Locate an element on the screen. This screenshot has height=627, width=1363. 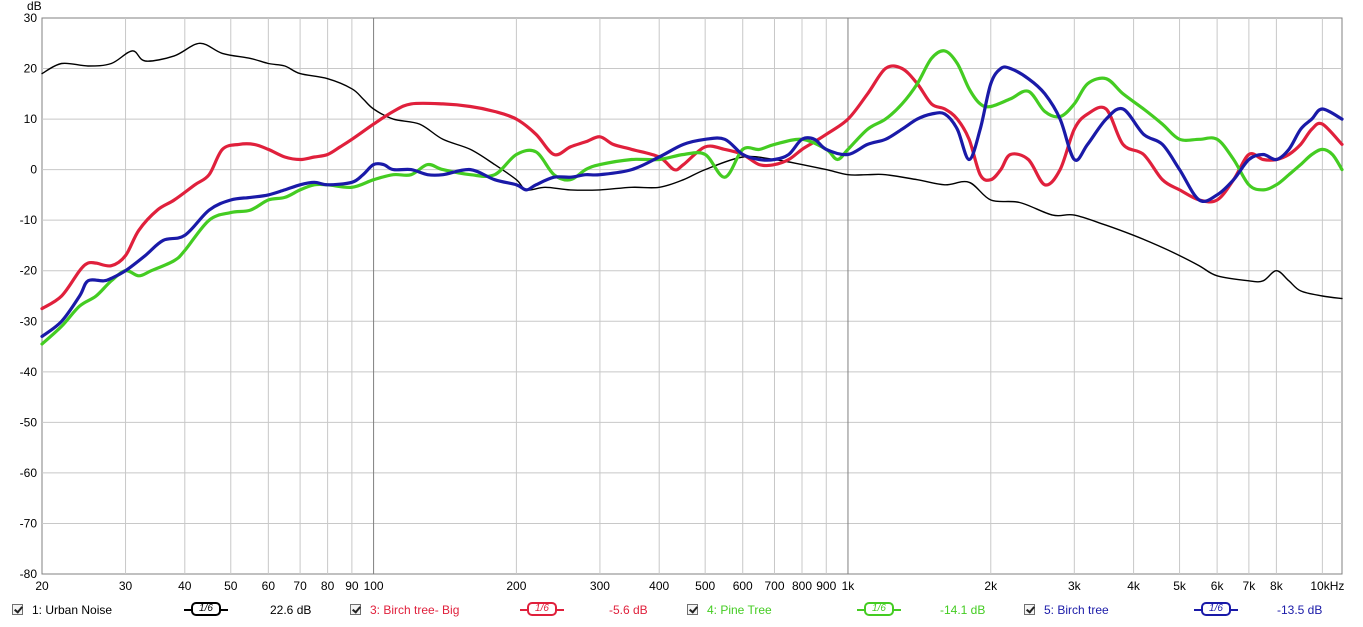
x-tick-label: 90 is located at coordinates (352, 586).